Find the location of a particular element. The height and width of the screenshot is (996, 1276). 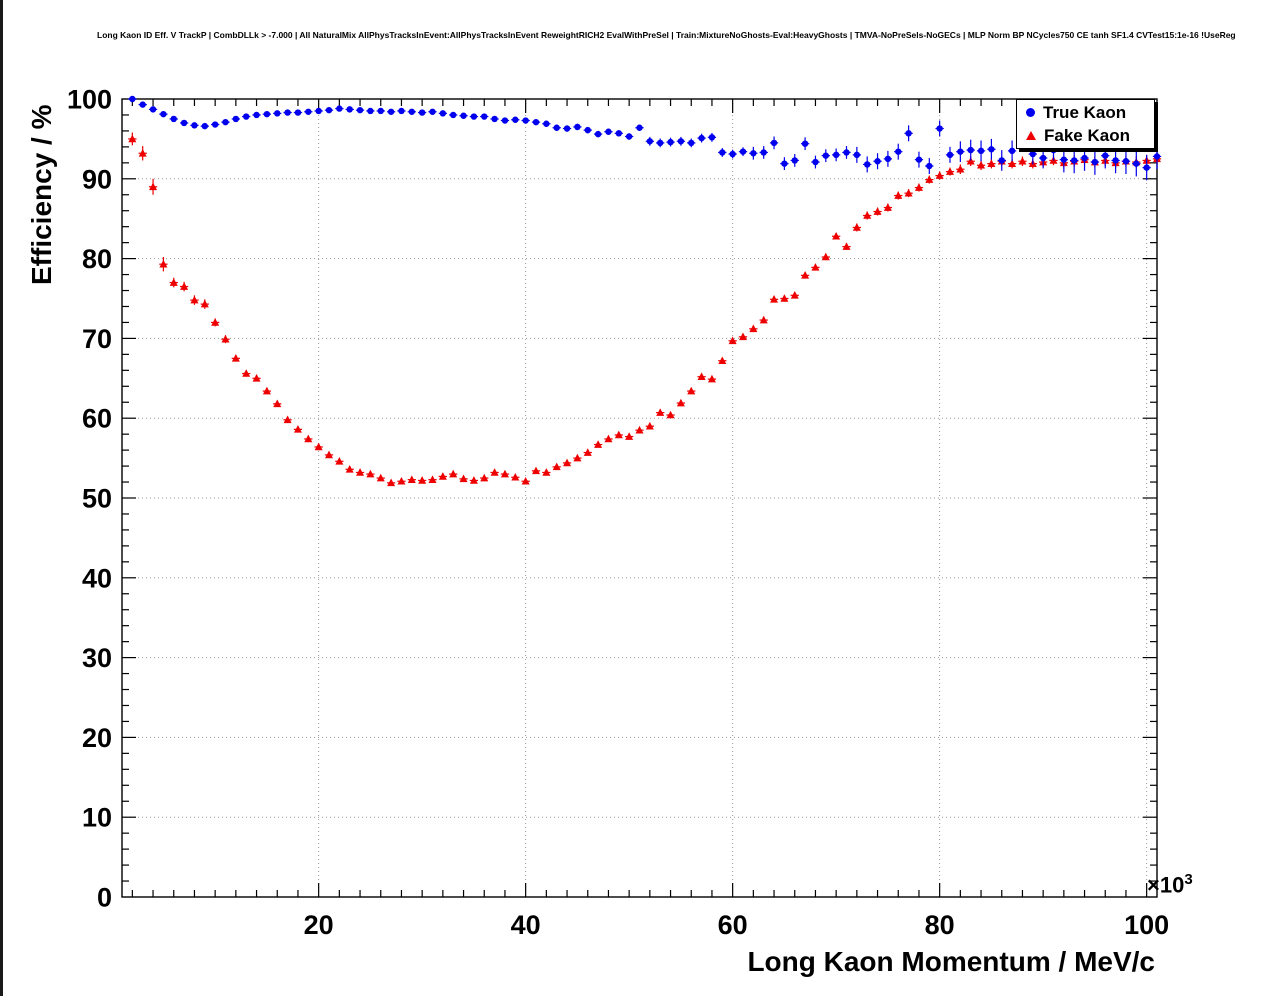

legend-entry-true-kaon: True Kaon is located at coordinates (1085, 112).